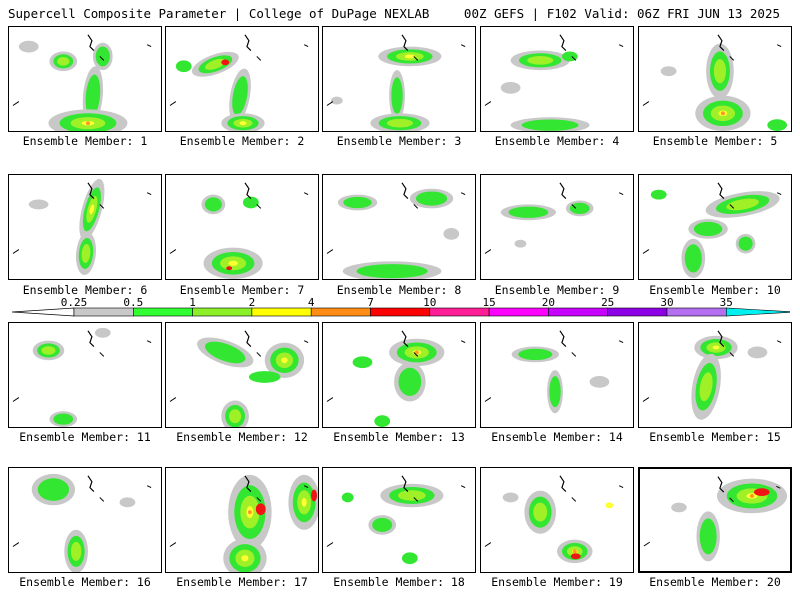 The height and width of the screenshot is (600, 800). I want to click on ensemble-member-caption: Ensemble Member: 7, so click(242, 290).